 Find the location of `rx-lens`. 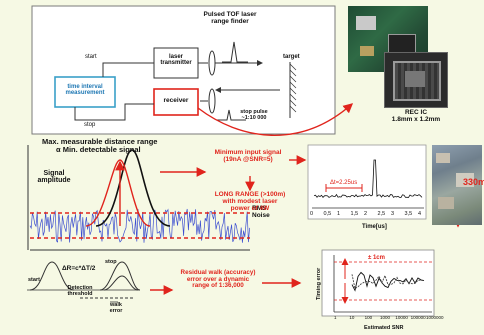

rx-lens is located at coordinates (212, 101).